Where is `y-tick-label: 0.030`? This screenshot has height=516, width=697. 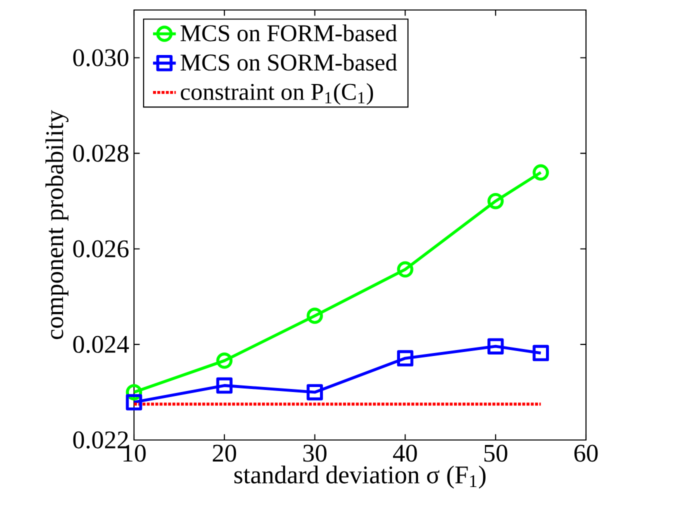
y-tick-label: 0.030 is located at coordinates (100, 57).